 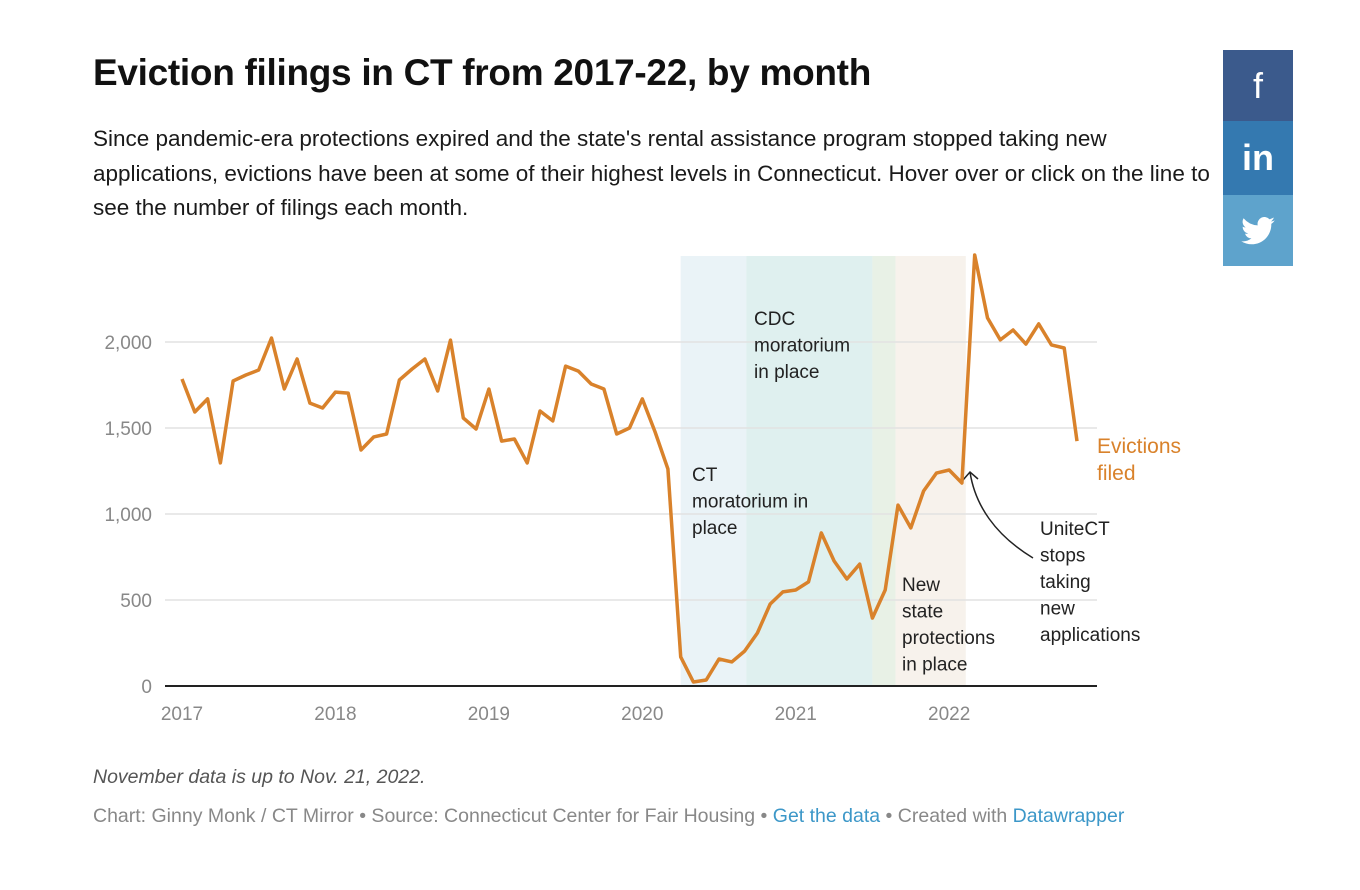 I want to click on annotation-arrow, so click(x=1001, y=515).